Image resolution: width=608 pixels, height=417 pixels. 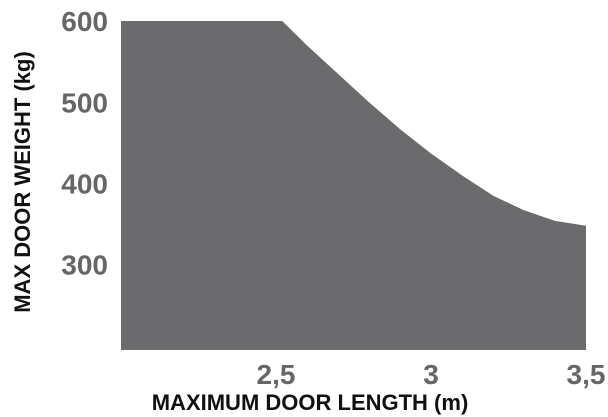 I want to click on x-tick-label: 3, so click(x=431, y=374).